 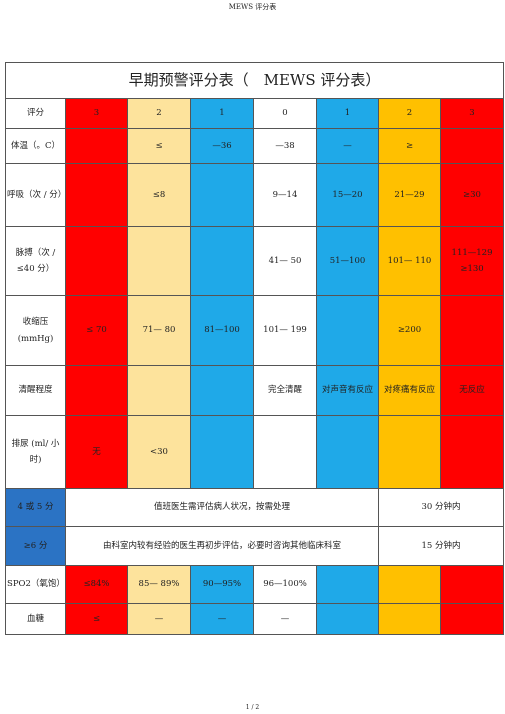 What do you see at coordinates (252, 7) in the screenshot?
I see `page-header: MEWS 评分表` at bounding box center [252, 7].